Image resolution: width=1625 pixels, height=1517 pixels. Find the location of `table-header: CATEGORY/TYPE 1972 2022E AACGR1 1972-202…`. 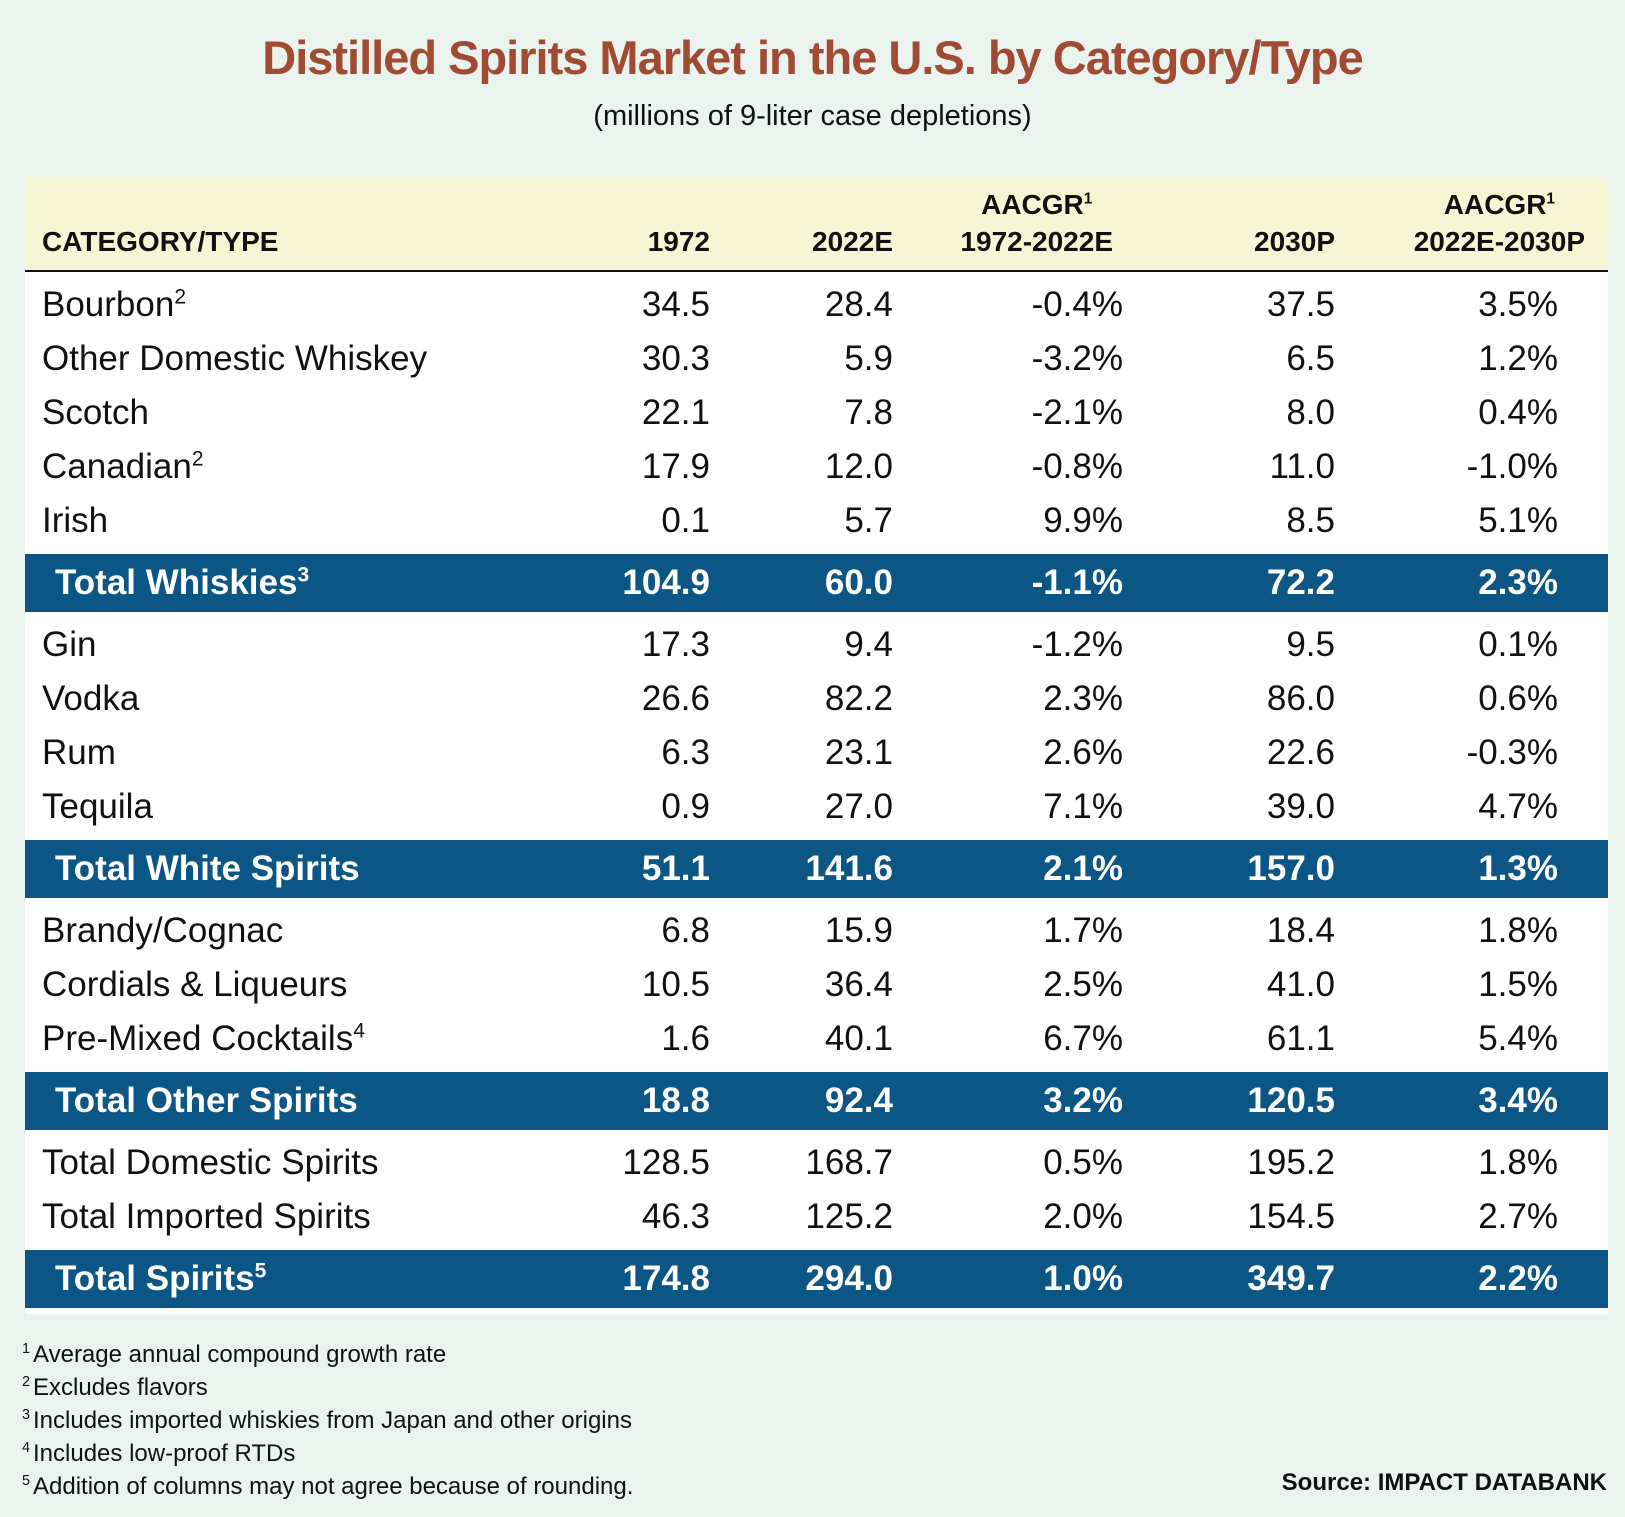

table-header: CATEGORY/TYPE 1972 2022E AACGR1 1972-202… is located at coordinates (816, 224).